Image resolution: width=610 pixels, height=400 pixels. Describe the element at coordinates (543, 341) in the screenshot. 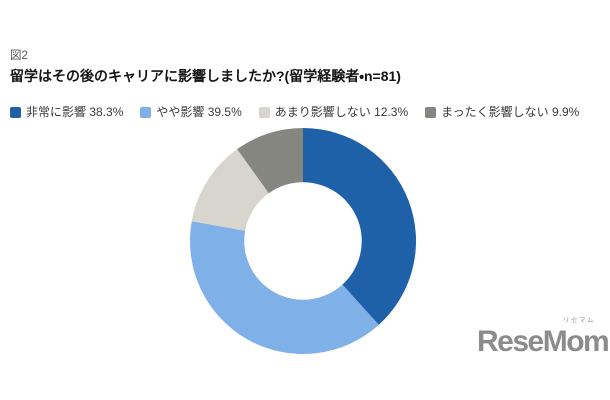

I see `logo-text: ReseMom.` at that location.